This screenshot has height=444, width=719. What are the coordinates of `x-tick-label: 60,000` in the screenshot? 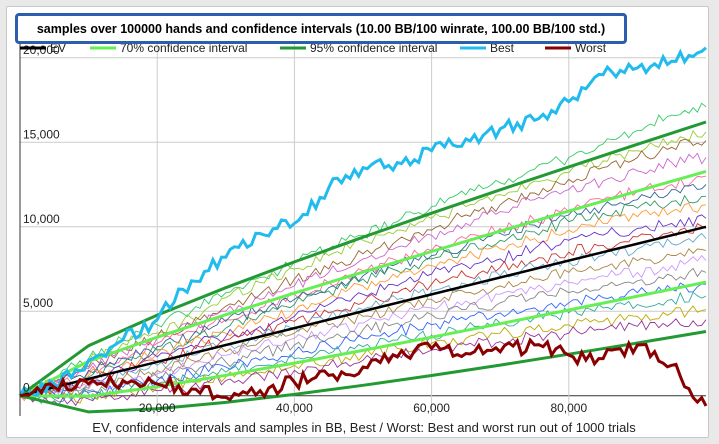 It's located at (431, 408).